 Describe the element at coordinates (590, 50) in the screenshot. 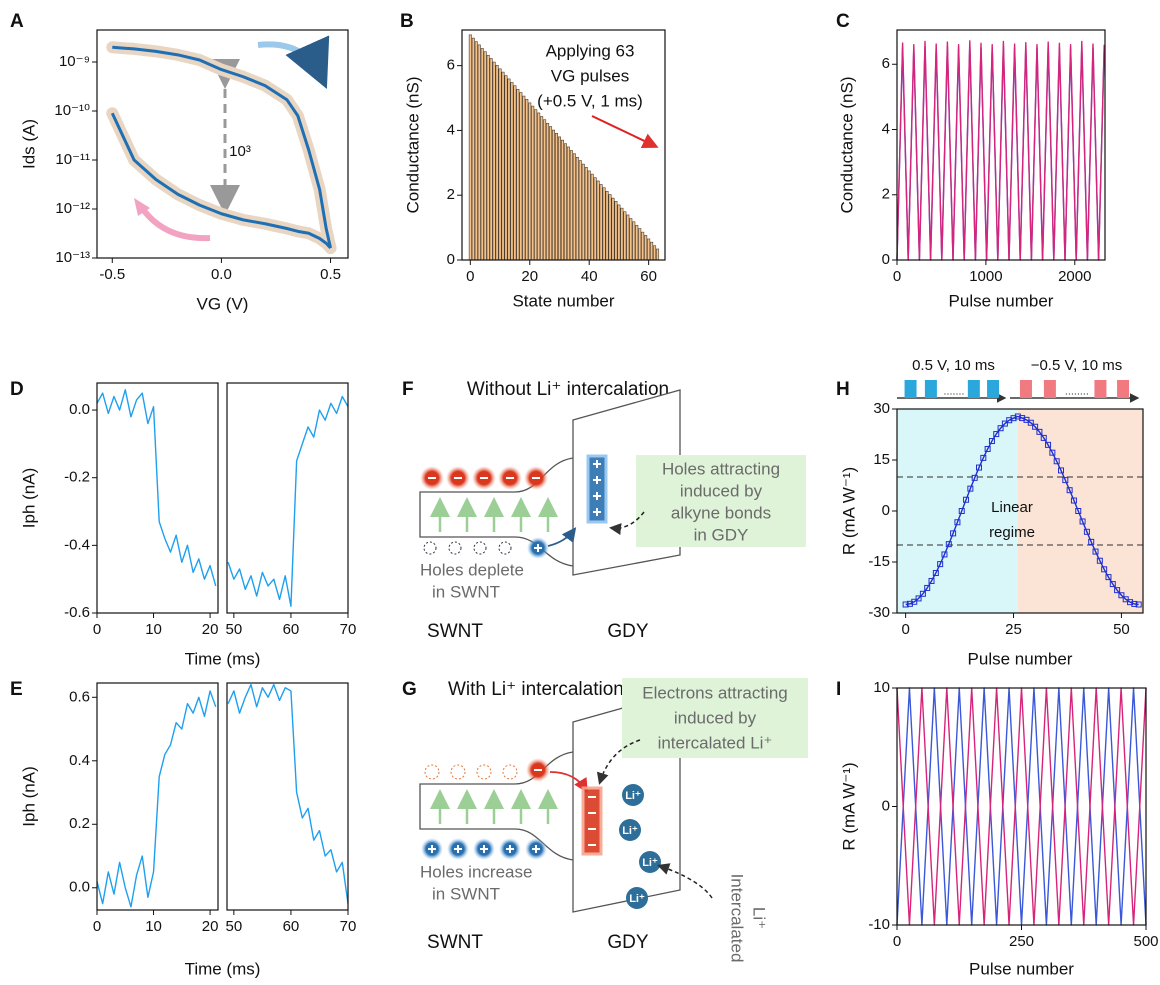

I see `annotation: Applying 63` at that location.